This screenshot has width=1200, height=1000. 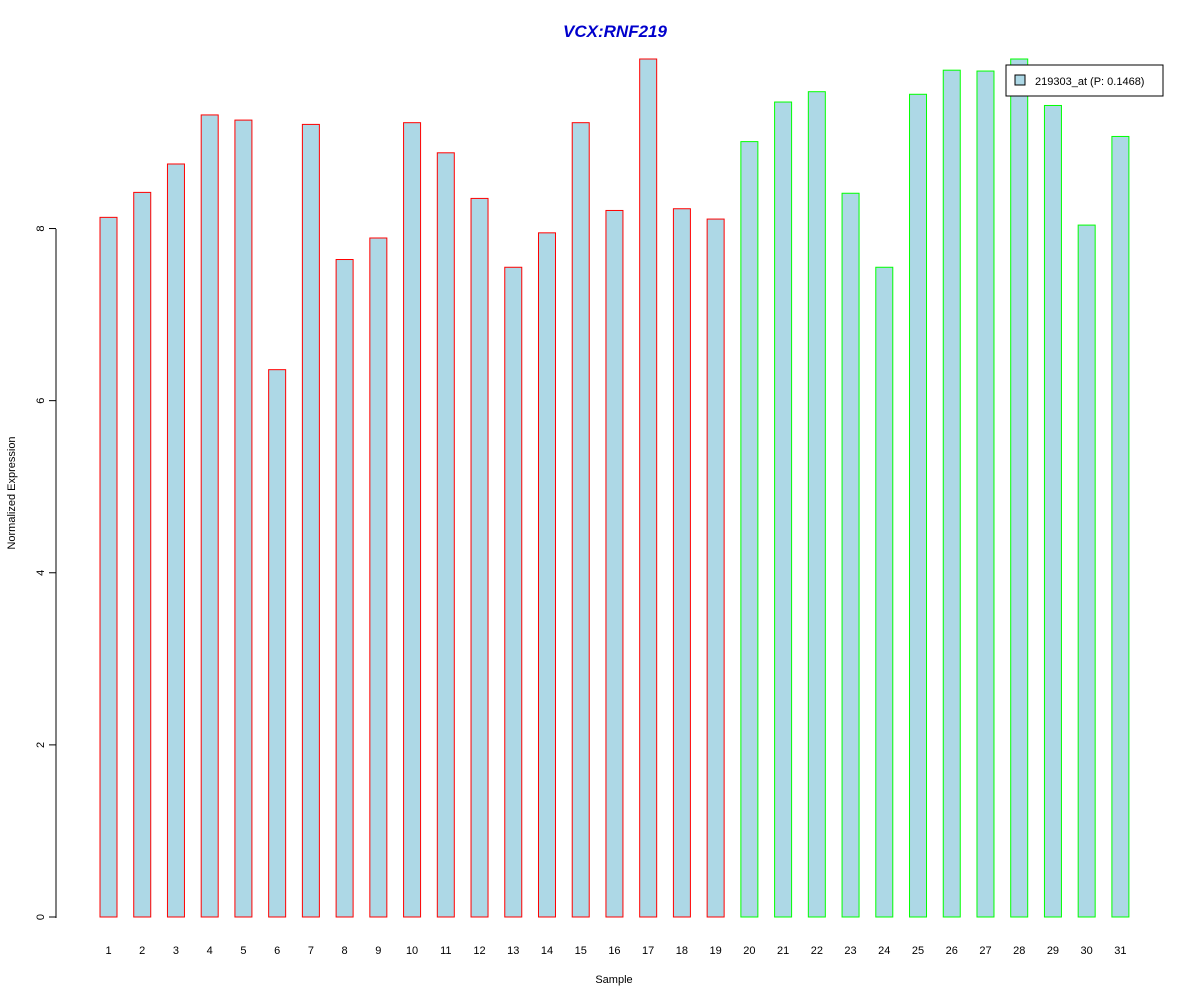 I want to click on x-tick-label: 9, so click(x=378, y=951).